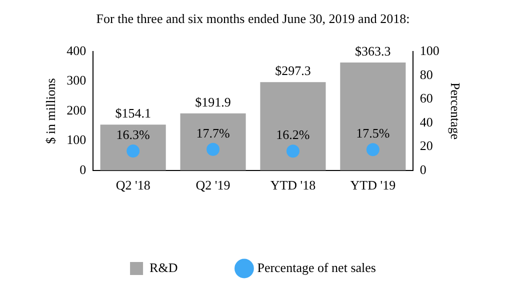 This screenshot has height=285, width=506. I want to click on legend-label: R&D, so click(164, 267).